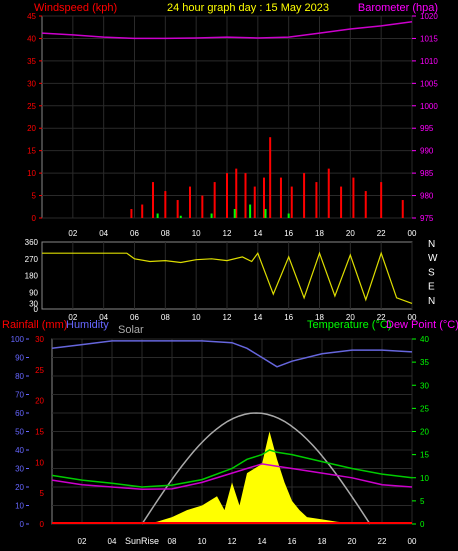 Image resolution: width=458 pixels, height=551 pixels. What do you see at coordinates (87, 325) in the screenshot?
I see `panel3-humidity-label: Humidity` at bounding box center [87, 325].